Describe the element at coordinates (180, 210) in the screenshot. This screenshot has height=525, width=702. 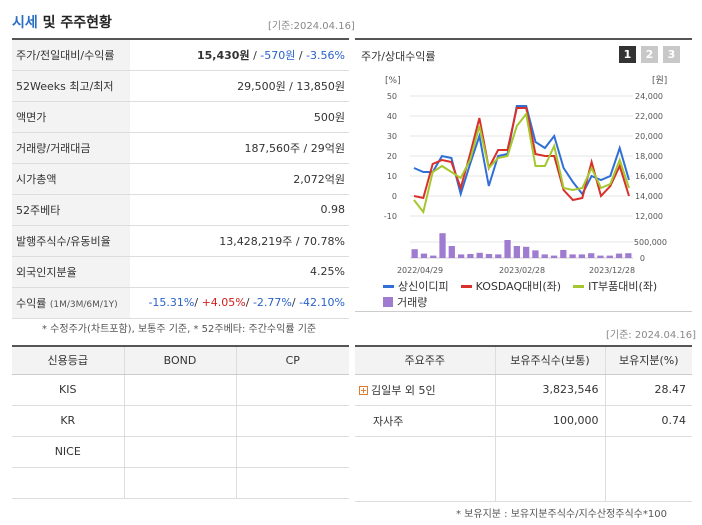
I see `price-row: 52주베타 0.98` at that location.